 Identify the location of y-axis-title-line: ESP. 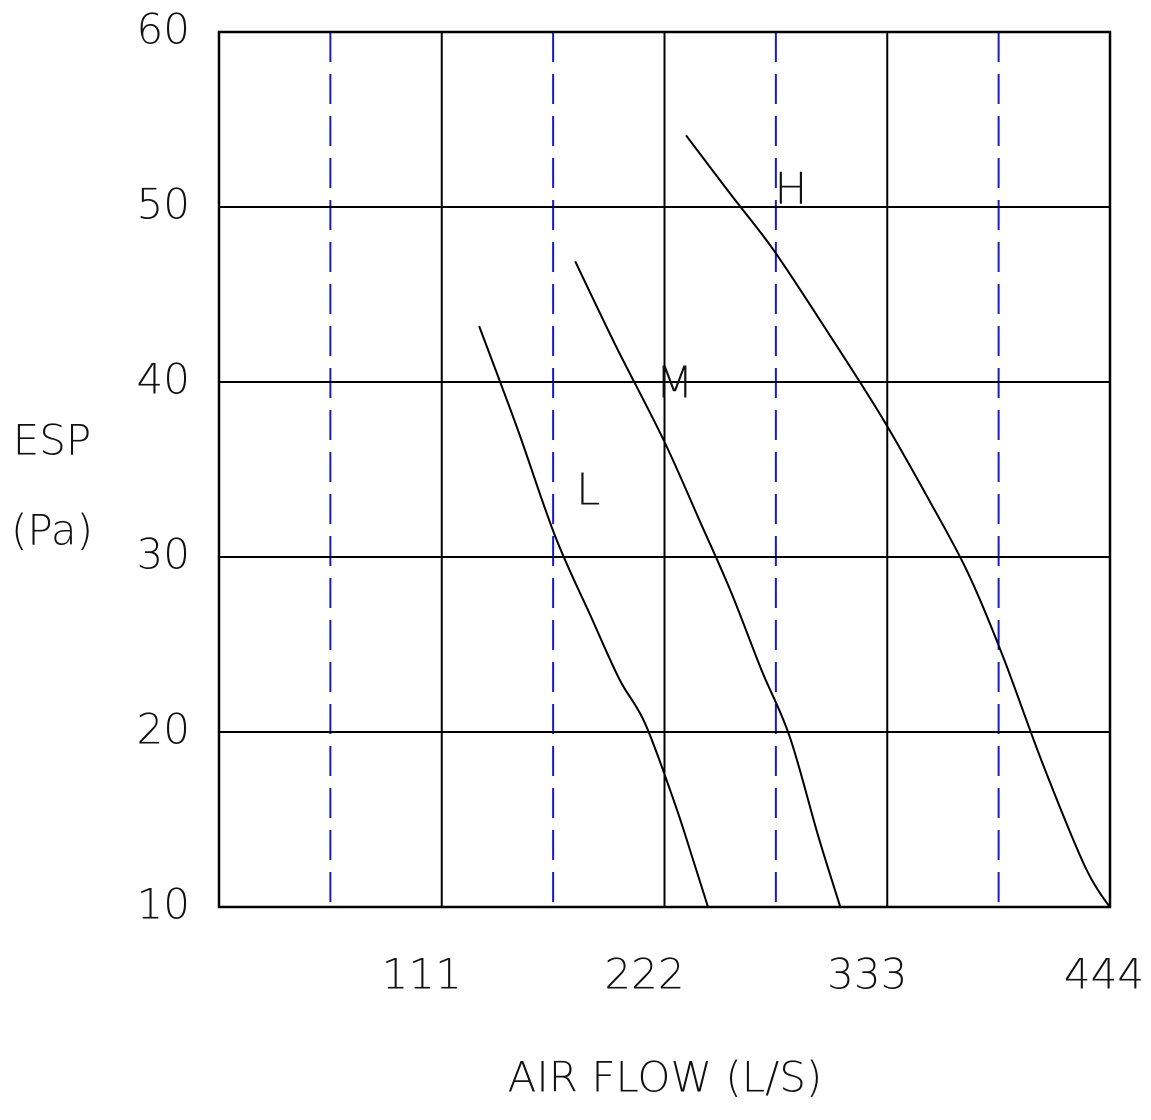
(52, 440).